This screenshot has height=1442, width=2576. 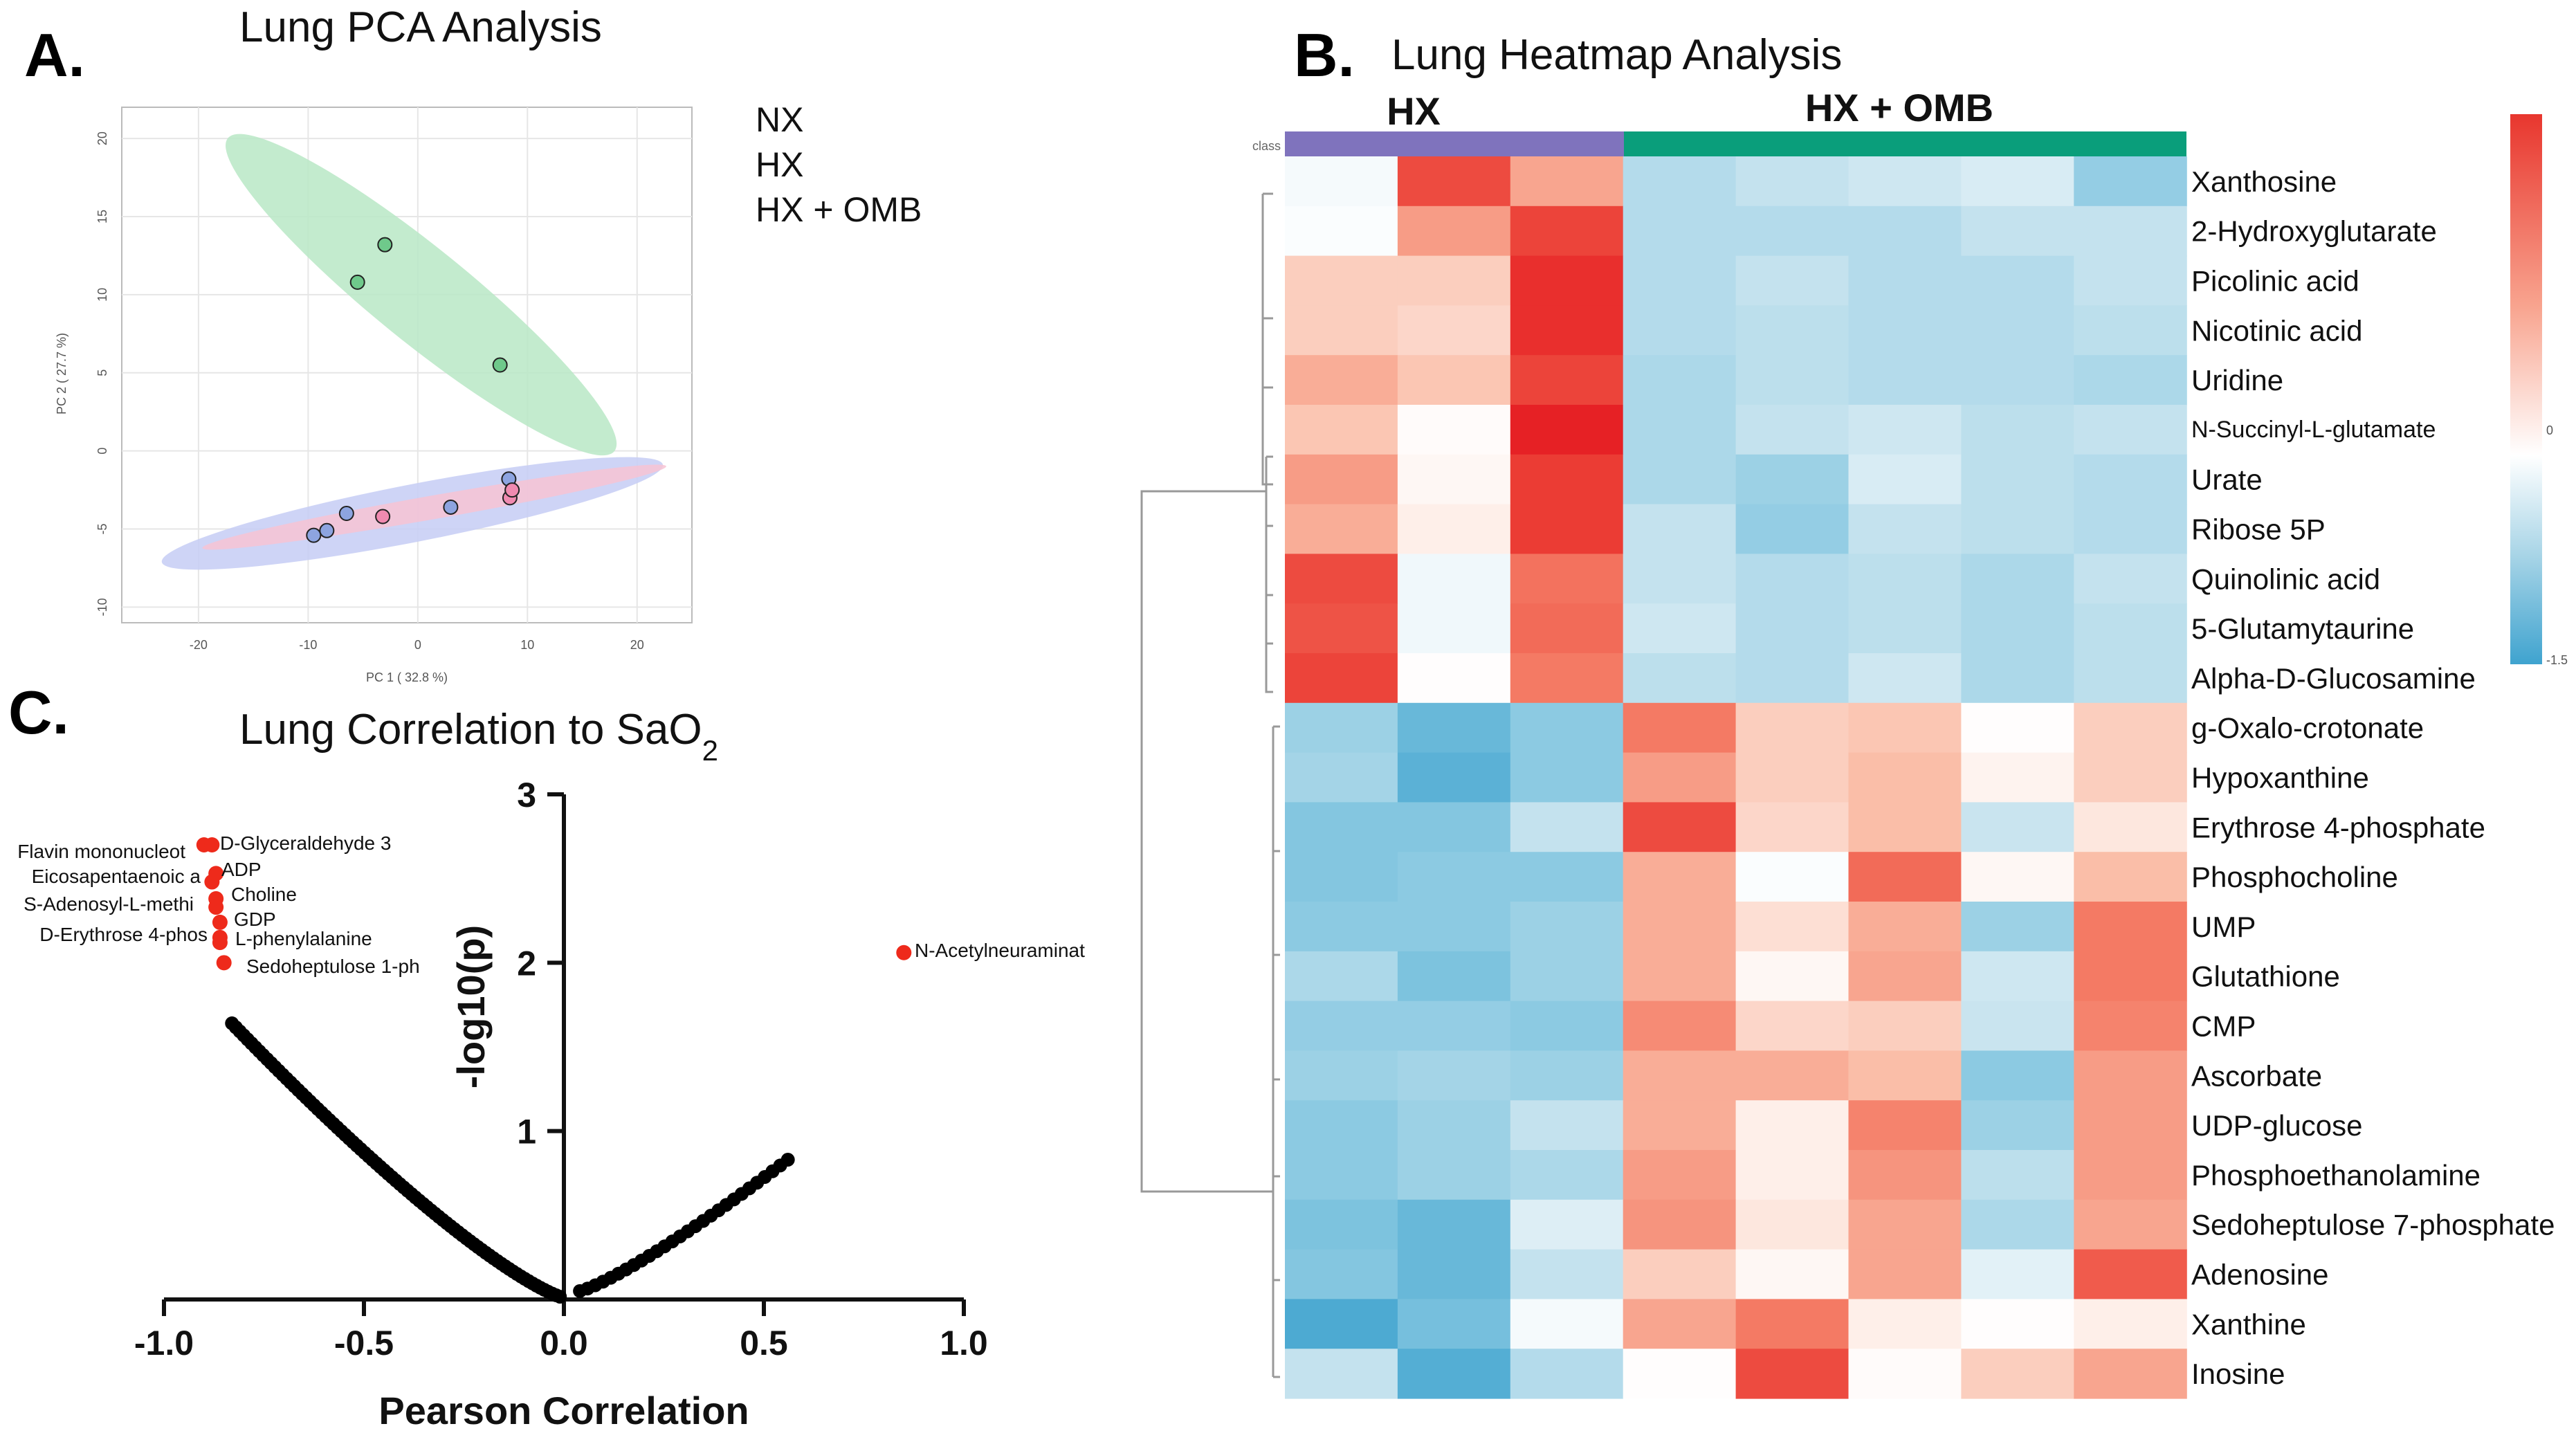 I want to click on pca-ellipses, so click(x=414, y=352).